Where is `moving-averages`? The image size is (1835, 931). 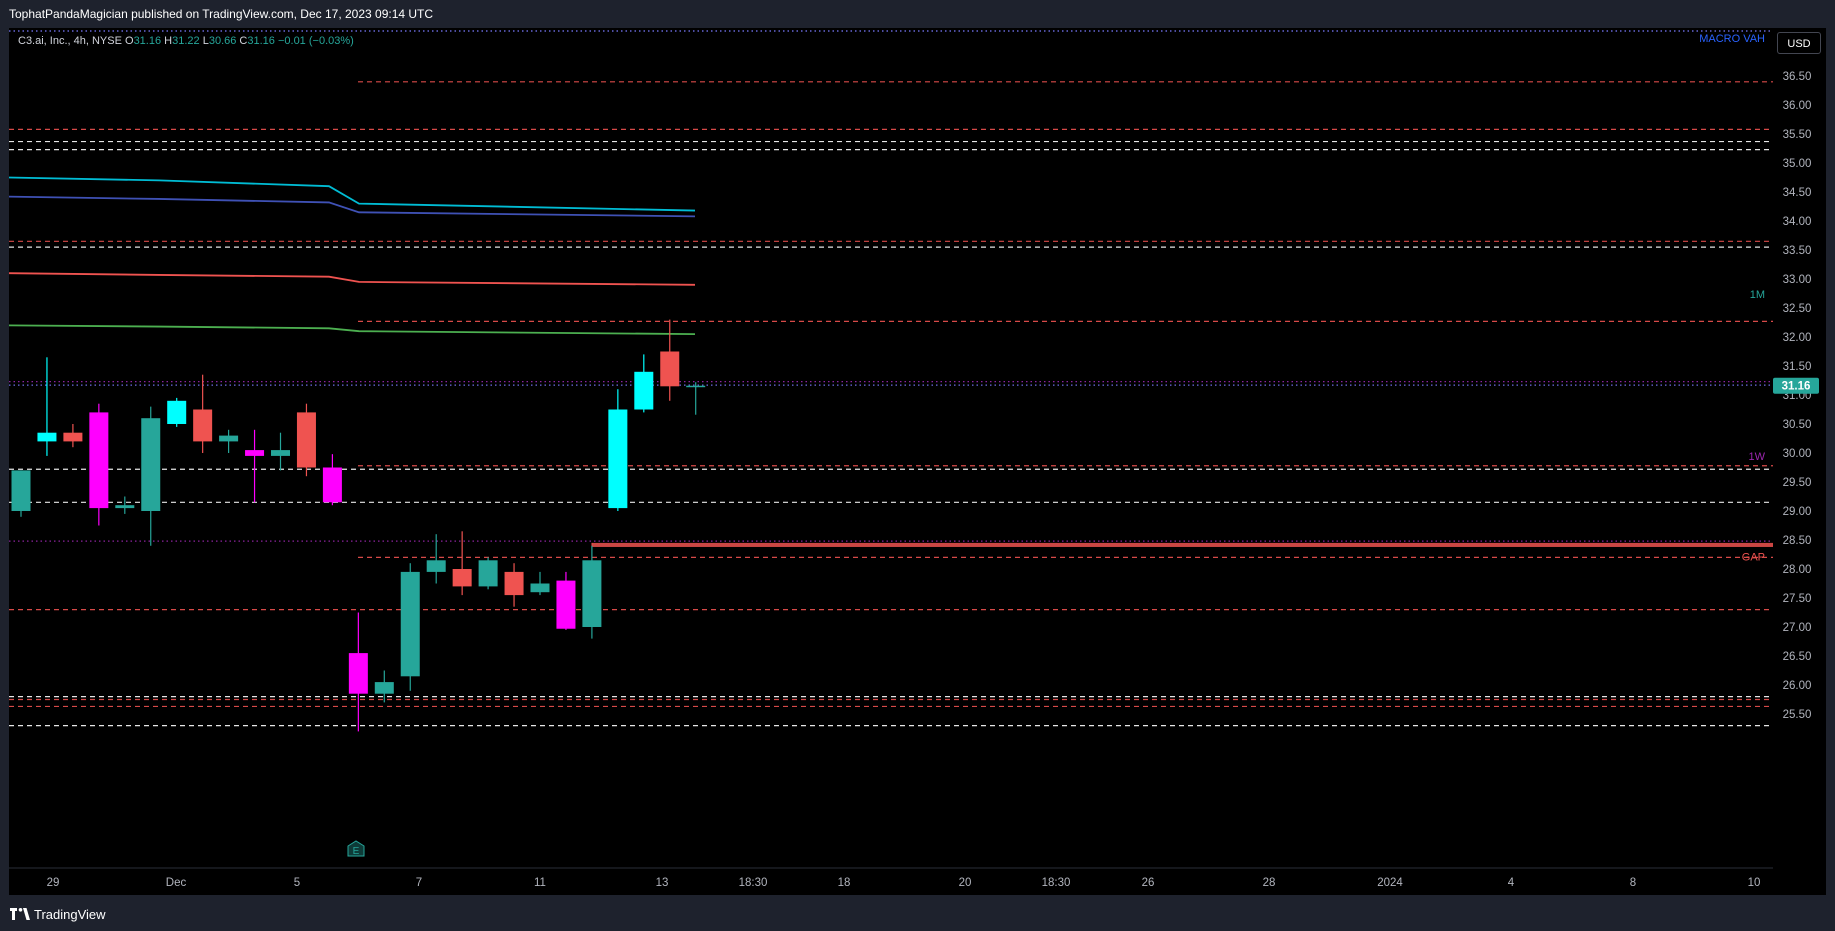 moving-averages is located at coordinates (352, 255).